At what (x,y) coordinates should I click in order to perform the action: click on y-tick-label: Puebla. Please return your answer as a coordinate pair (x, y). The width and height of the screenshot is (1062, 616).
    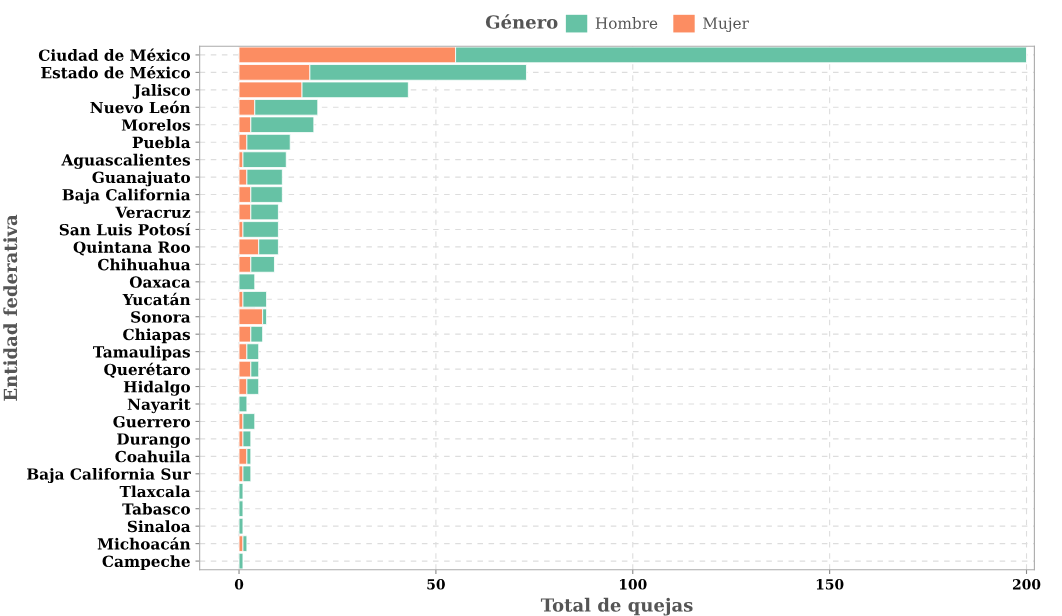
    Looking at the image, I should click on (161, 142).